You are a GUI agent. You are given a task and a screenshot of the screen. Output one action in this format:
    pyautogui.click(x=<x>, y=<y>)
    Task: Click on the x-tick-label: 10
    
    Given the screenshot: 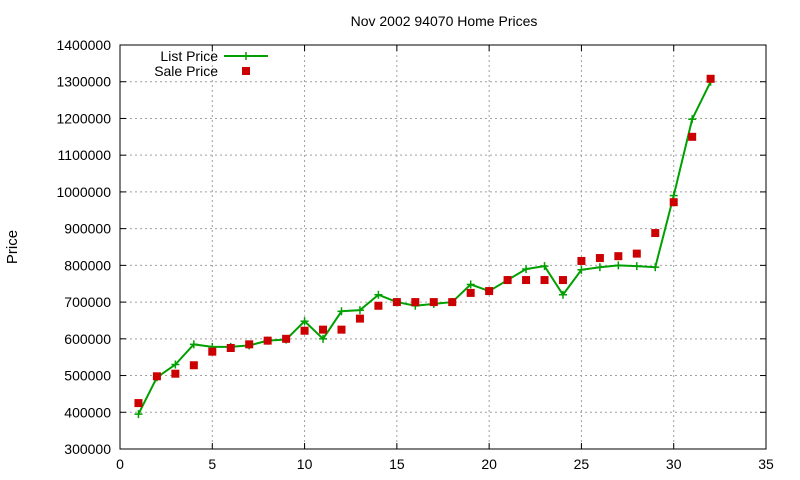 What is the action you would take?
    pyautogui.click(x=305, y=464)
    